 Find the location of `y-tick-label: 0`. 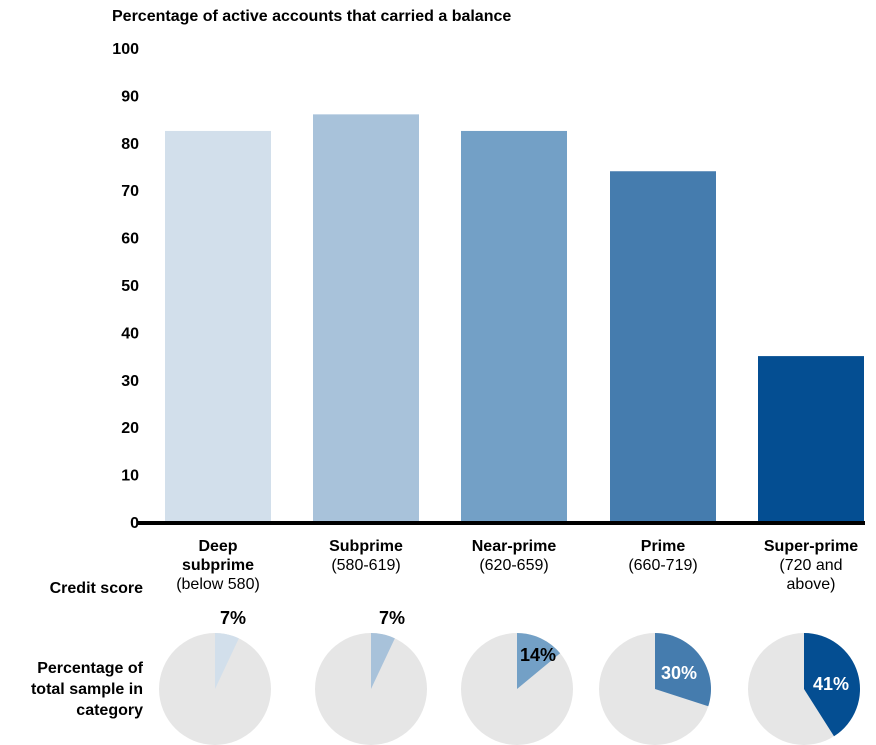

y-tick-label: 0 is located at coordinates (134, 523).